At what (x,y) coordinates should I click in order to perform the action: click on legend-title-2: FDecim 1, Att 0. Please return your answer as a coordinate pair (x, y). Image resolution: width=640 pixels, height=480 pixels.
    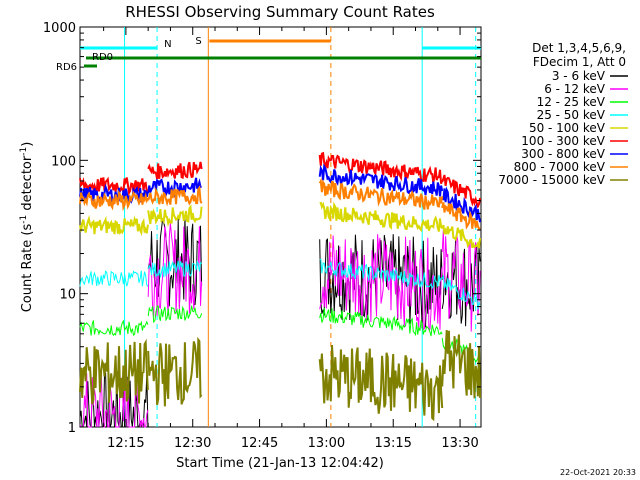
    Looking at the image, I should click on (579, 62).